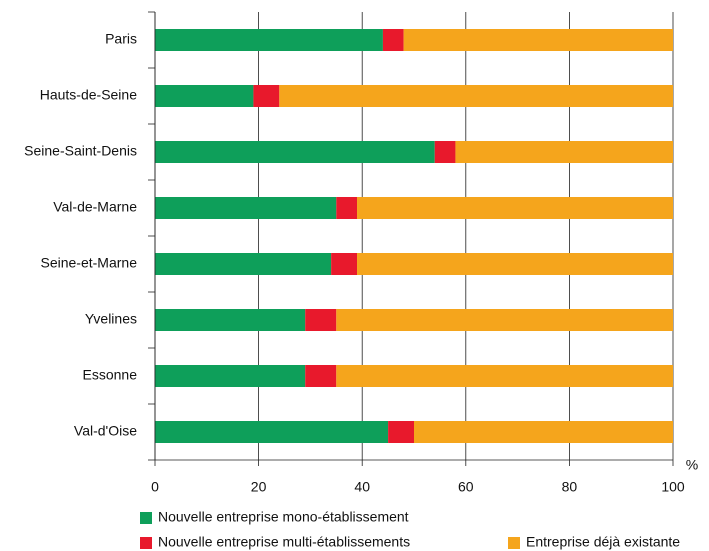 This screenshot has height=551, width=709. Describe the element at coordinates (105, 431) in the screenshot. I see `y-tick-label: Val-d'Oise` at that location.